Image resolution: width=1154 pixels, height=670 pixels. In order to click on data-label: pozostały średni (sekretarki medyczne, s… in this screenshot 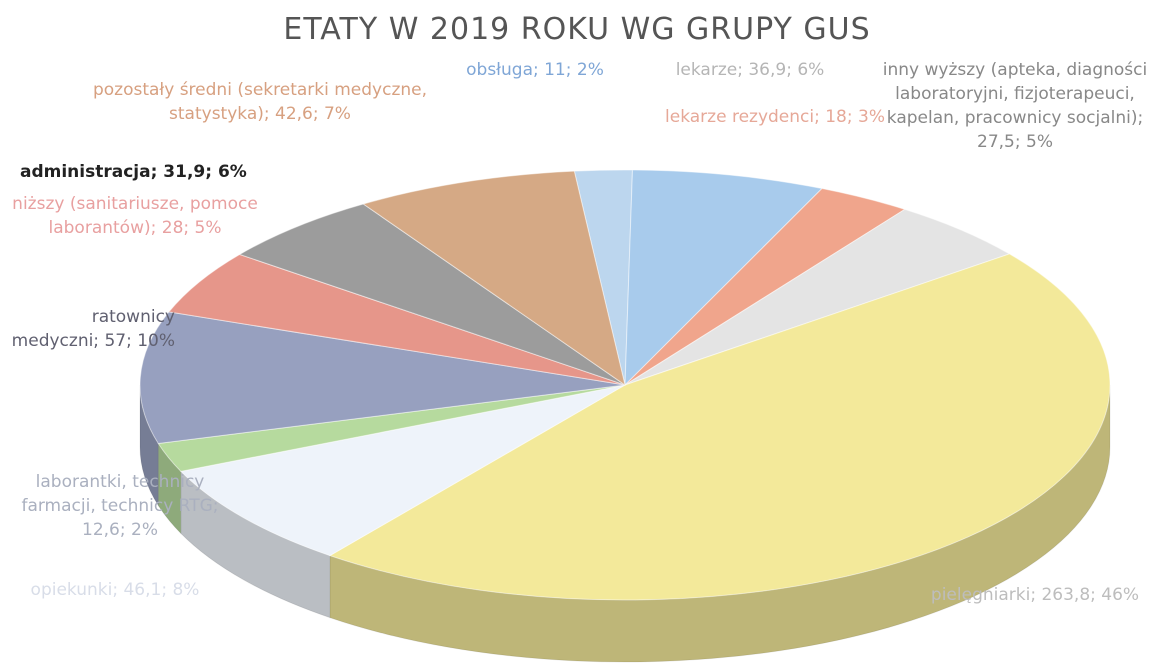, I will do `click(260, 102)`.